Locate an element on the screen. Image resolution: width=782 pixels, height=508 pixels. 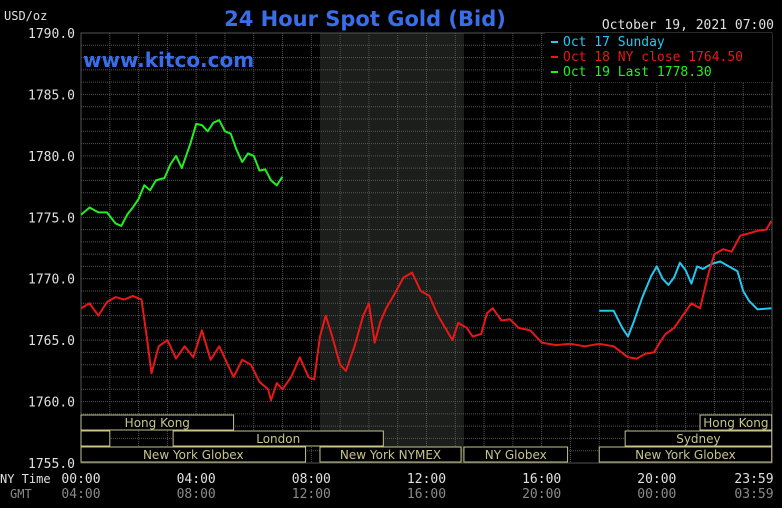
x-row-label-gmt: GMT is located at coordinates (21, 494).